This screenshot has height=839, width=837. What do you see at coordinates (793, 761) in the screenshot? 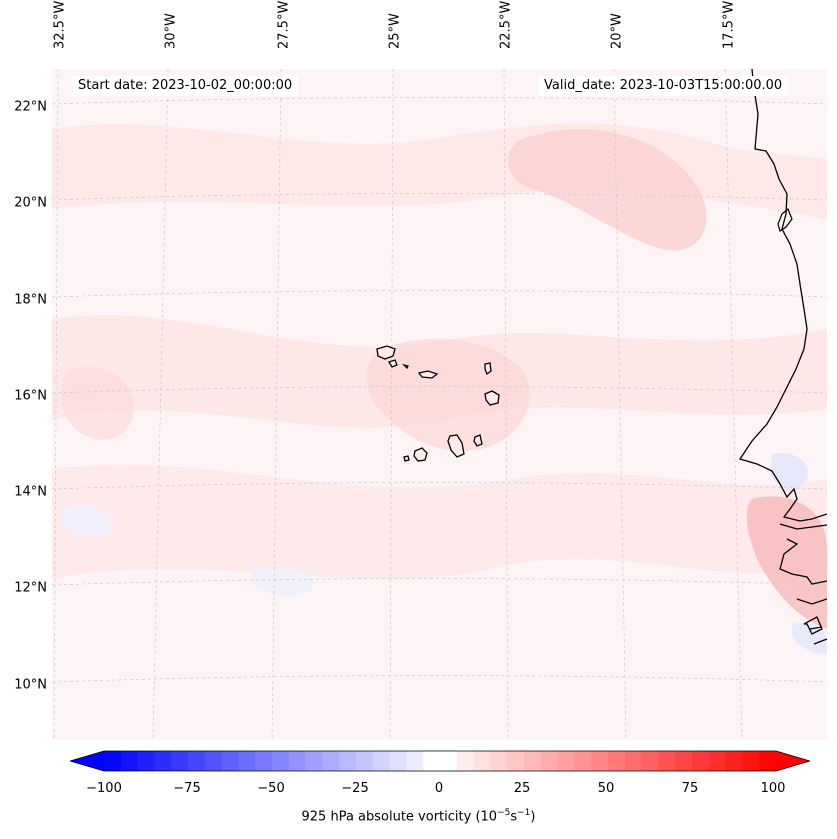
I see `colorbar-extend-high` at bounding box center [793, 761].